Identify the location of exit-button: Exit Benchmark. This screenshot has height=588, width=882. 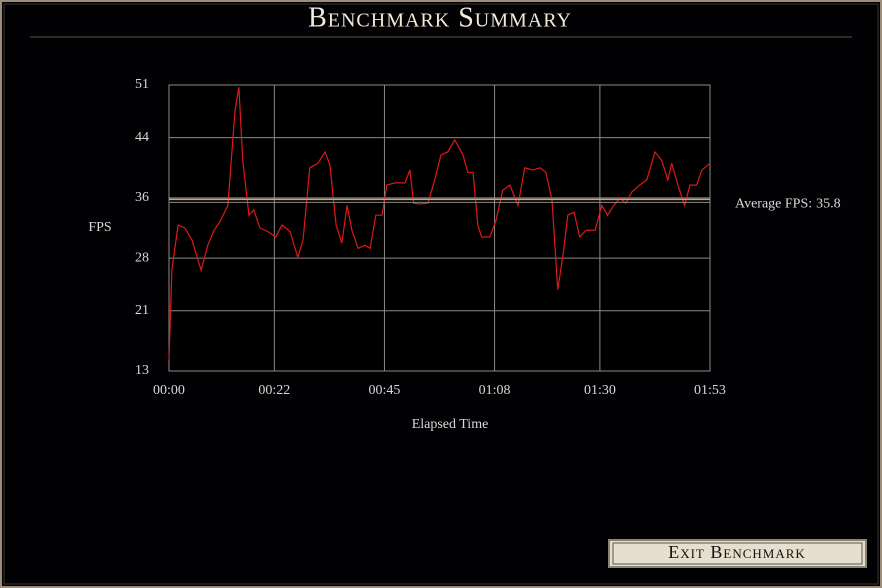
(737, 553).